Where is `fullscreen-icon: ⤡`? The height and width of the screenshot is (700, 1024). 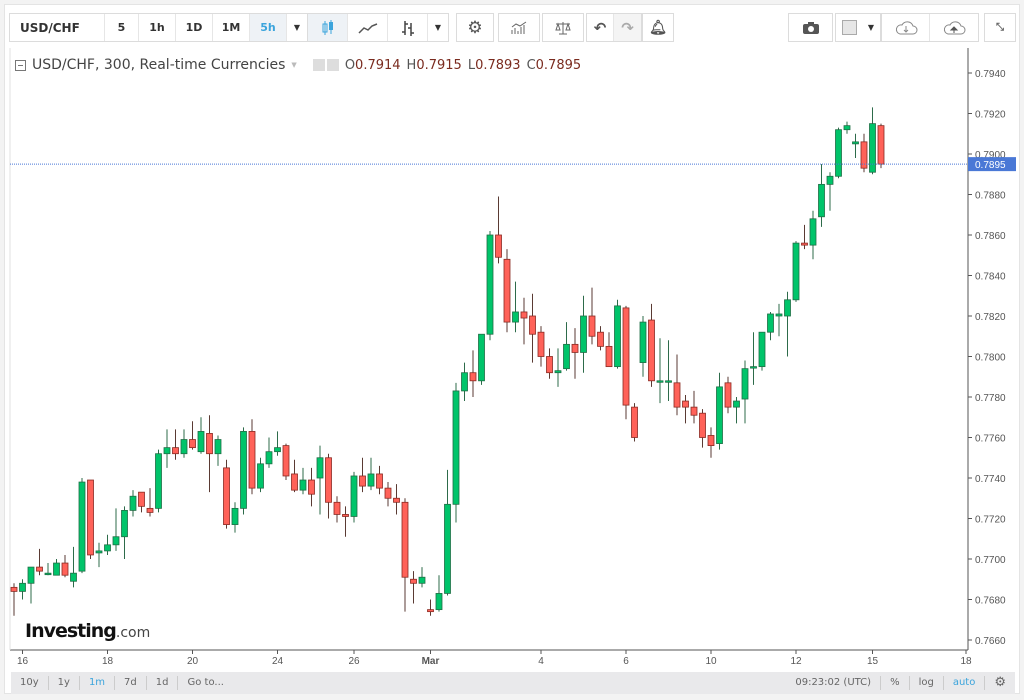
fullscreen-icon: ⤡ is located at coordinates (1000, 27).